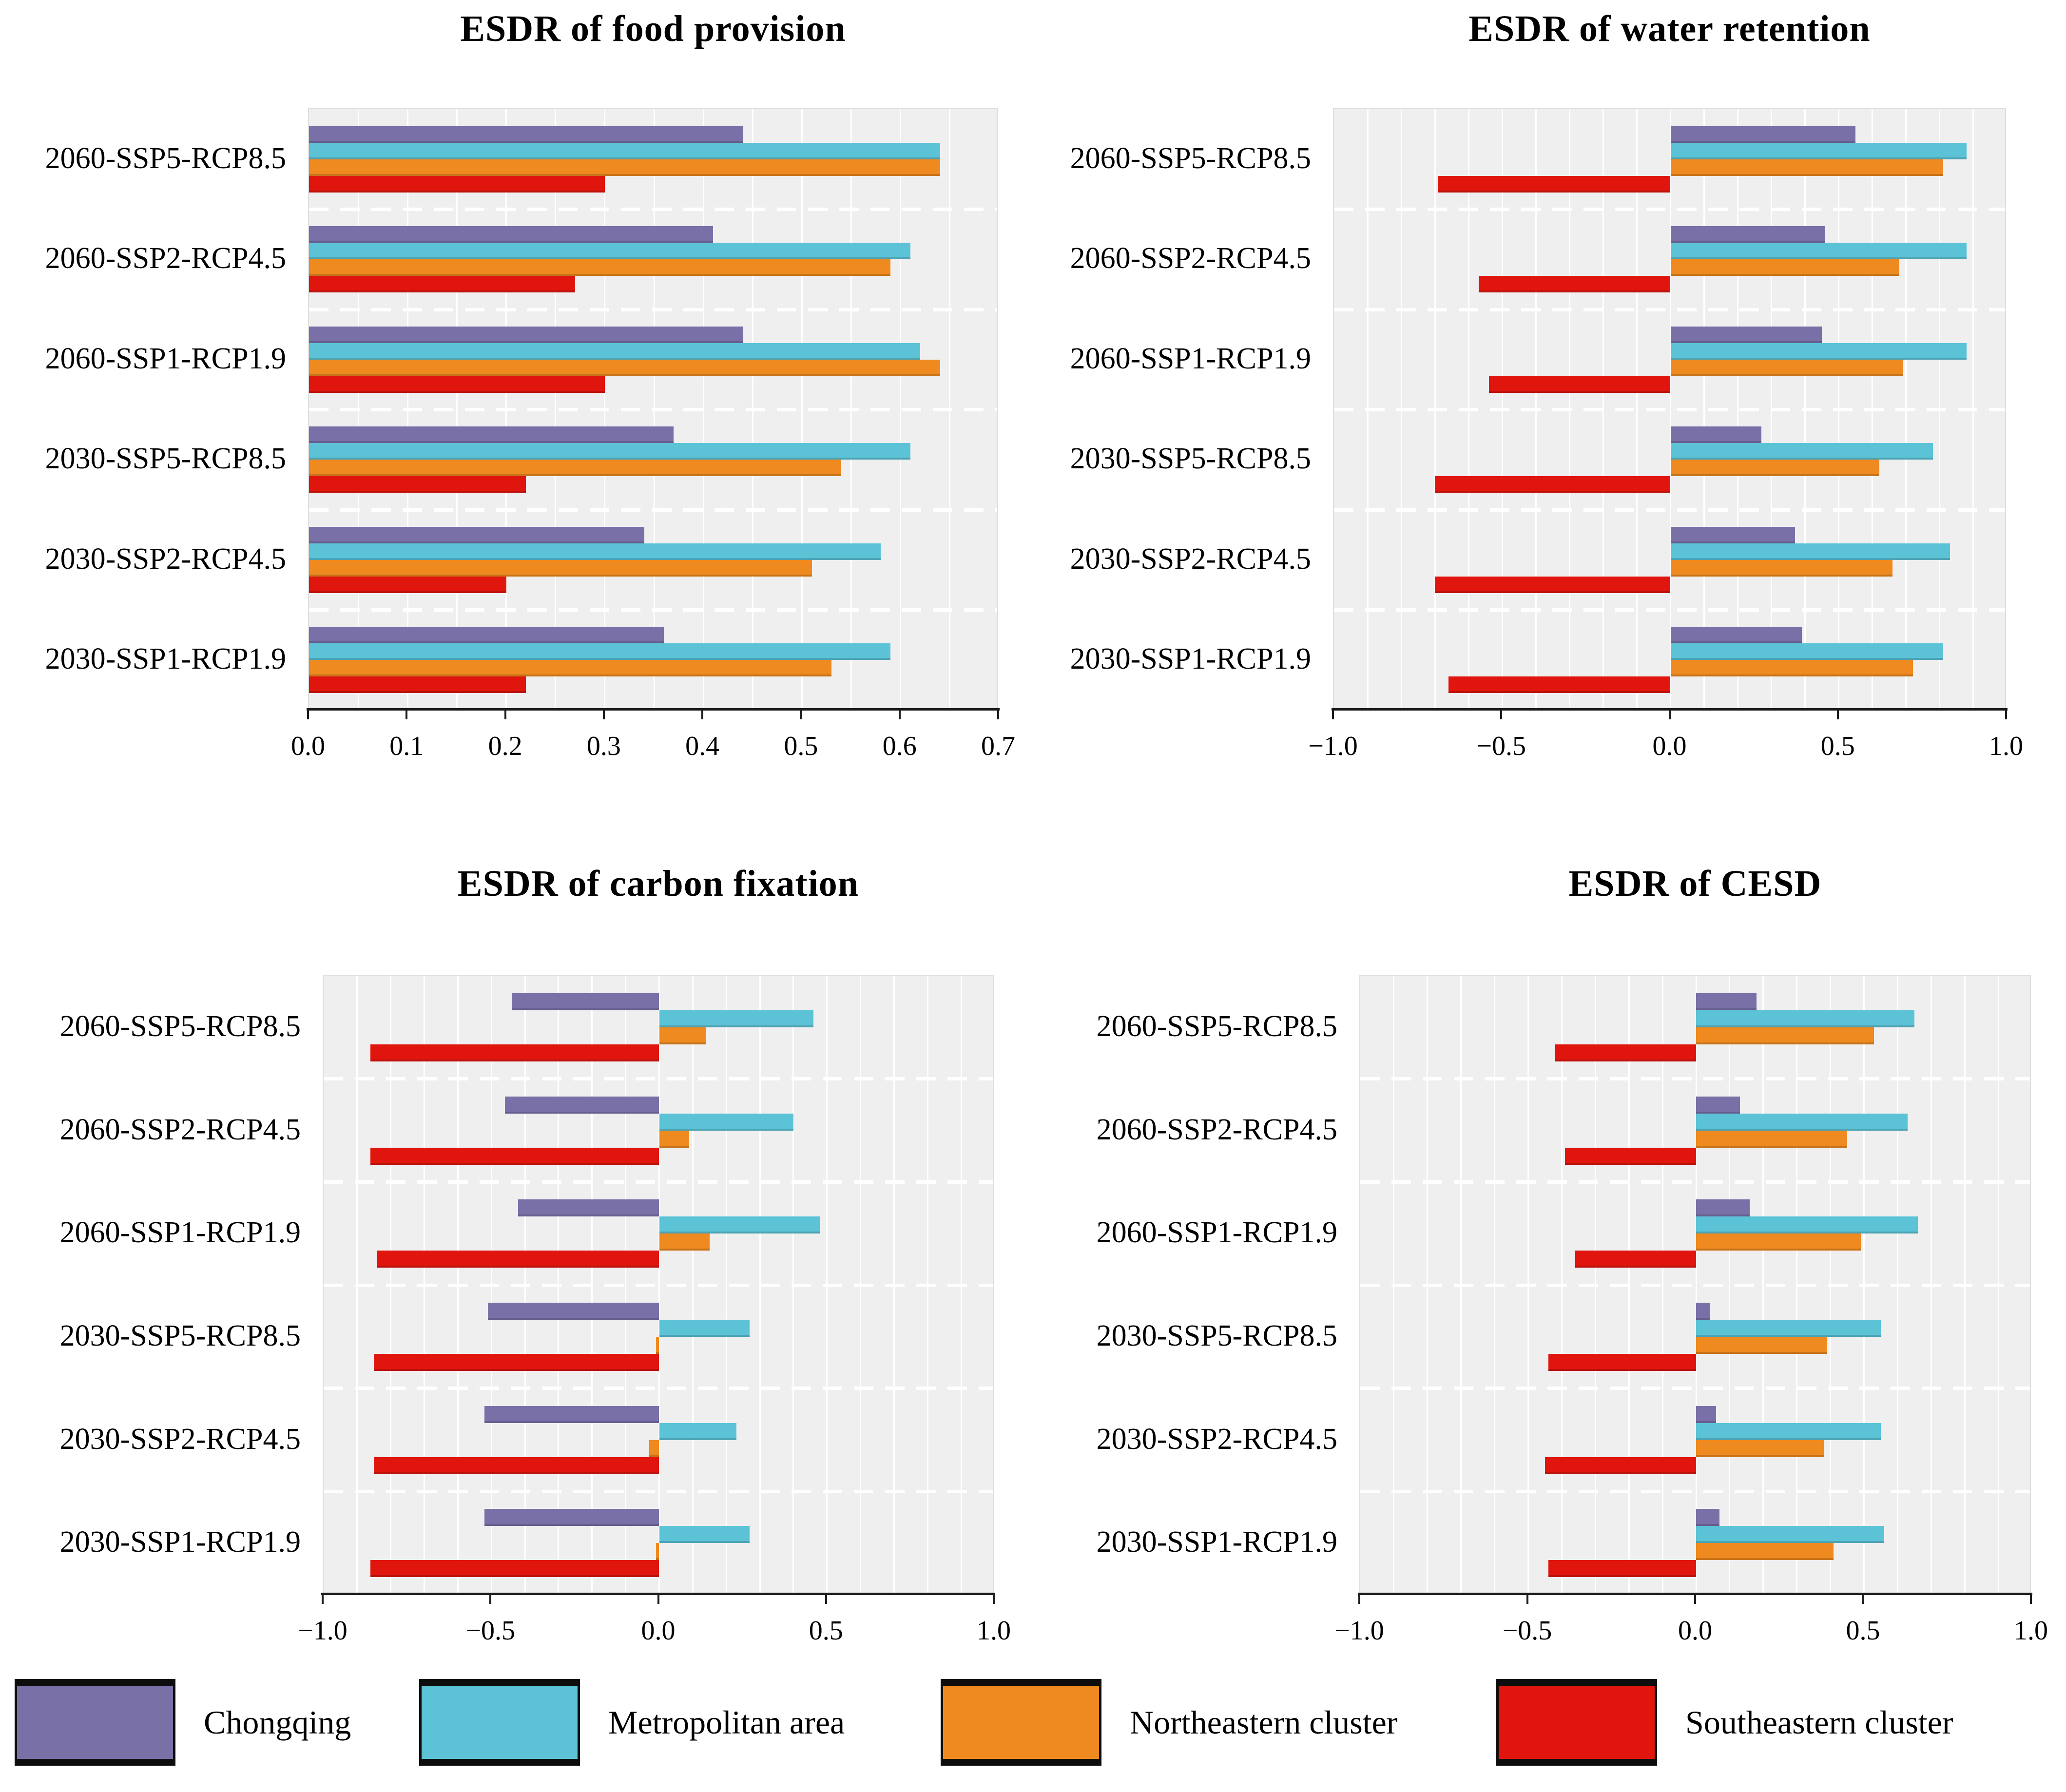 This screenshot has height=1792, width=2066. Describe the element at coordinates (1217, 1233) in the screenshot. I see `category-label: 2060-SSP1-RCP1.9` at that location.